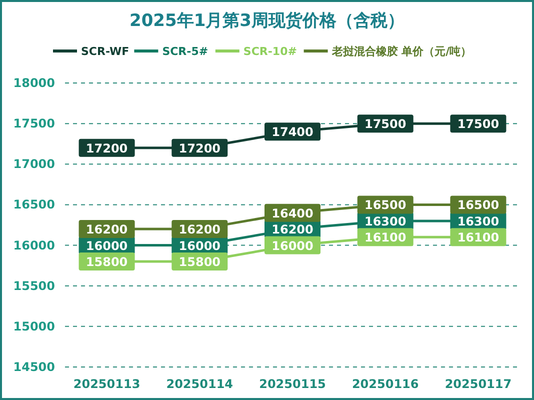 Image resolution: width=534 pixels, height=400 pixels. Describe the element at coordinates (270, 51) in the screenshot. I see `legend-label: SCR-10#` at that location.